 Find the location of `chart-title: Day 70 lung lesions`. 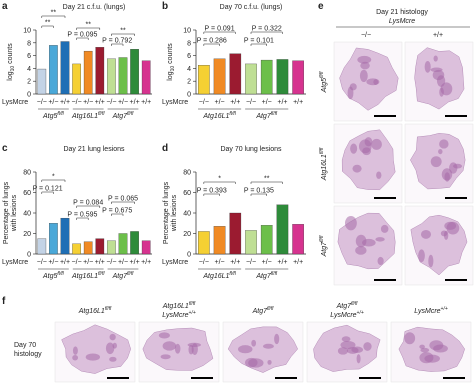

chart-title: Day 70 lung lesions is located at coordinates (251, 149).